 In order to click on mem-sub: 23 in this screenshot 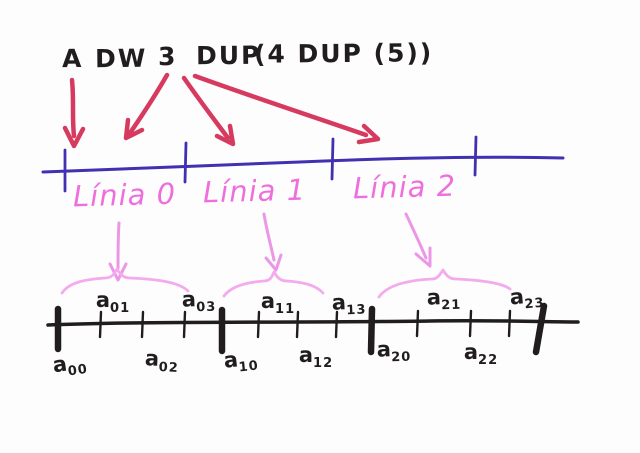, I will do `click(534, 304)`.